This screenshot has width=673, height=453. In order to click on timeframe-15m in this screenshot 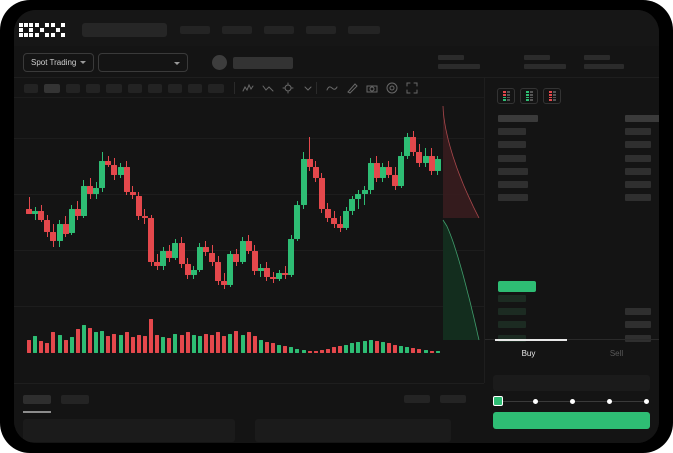, I will do `click(73, 88)`.